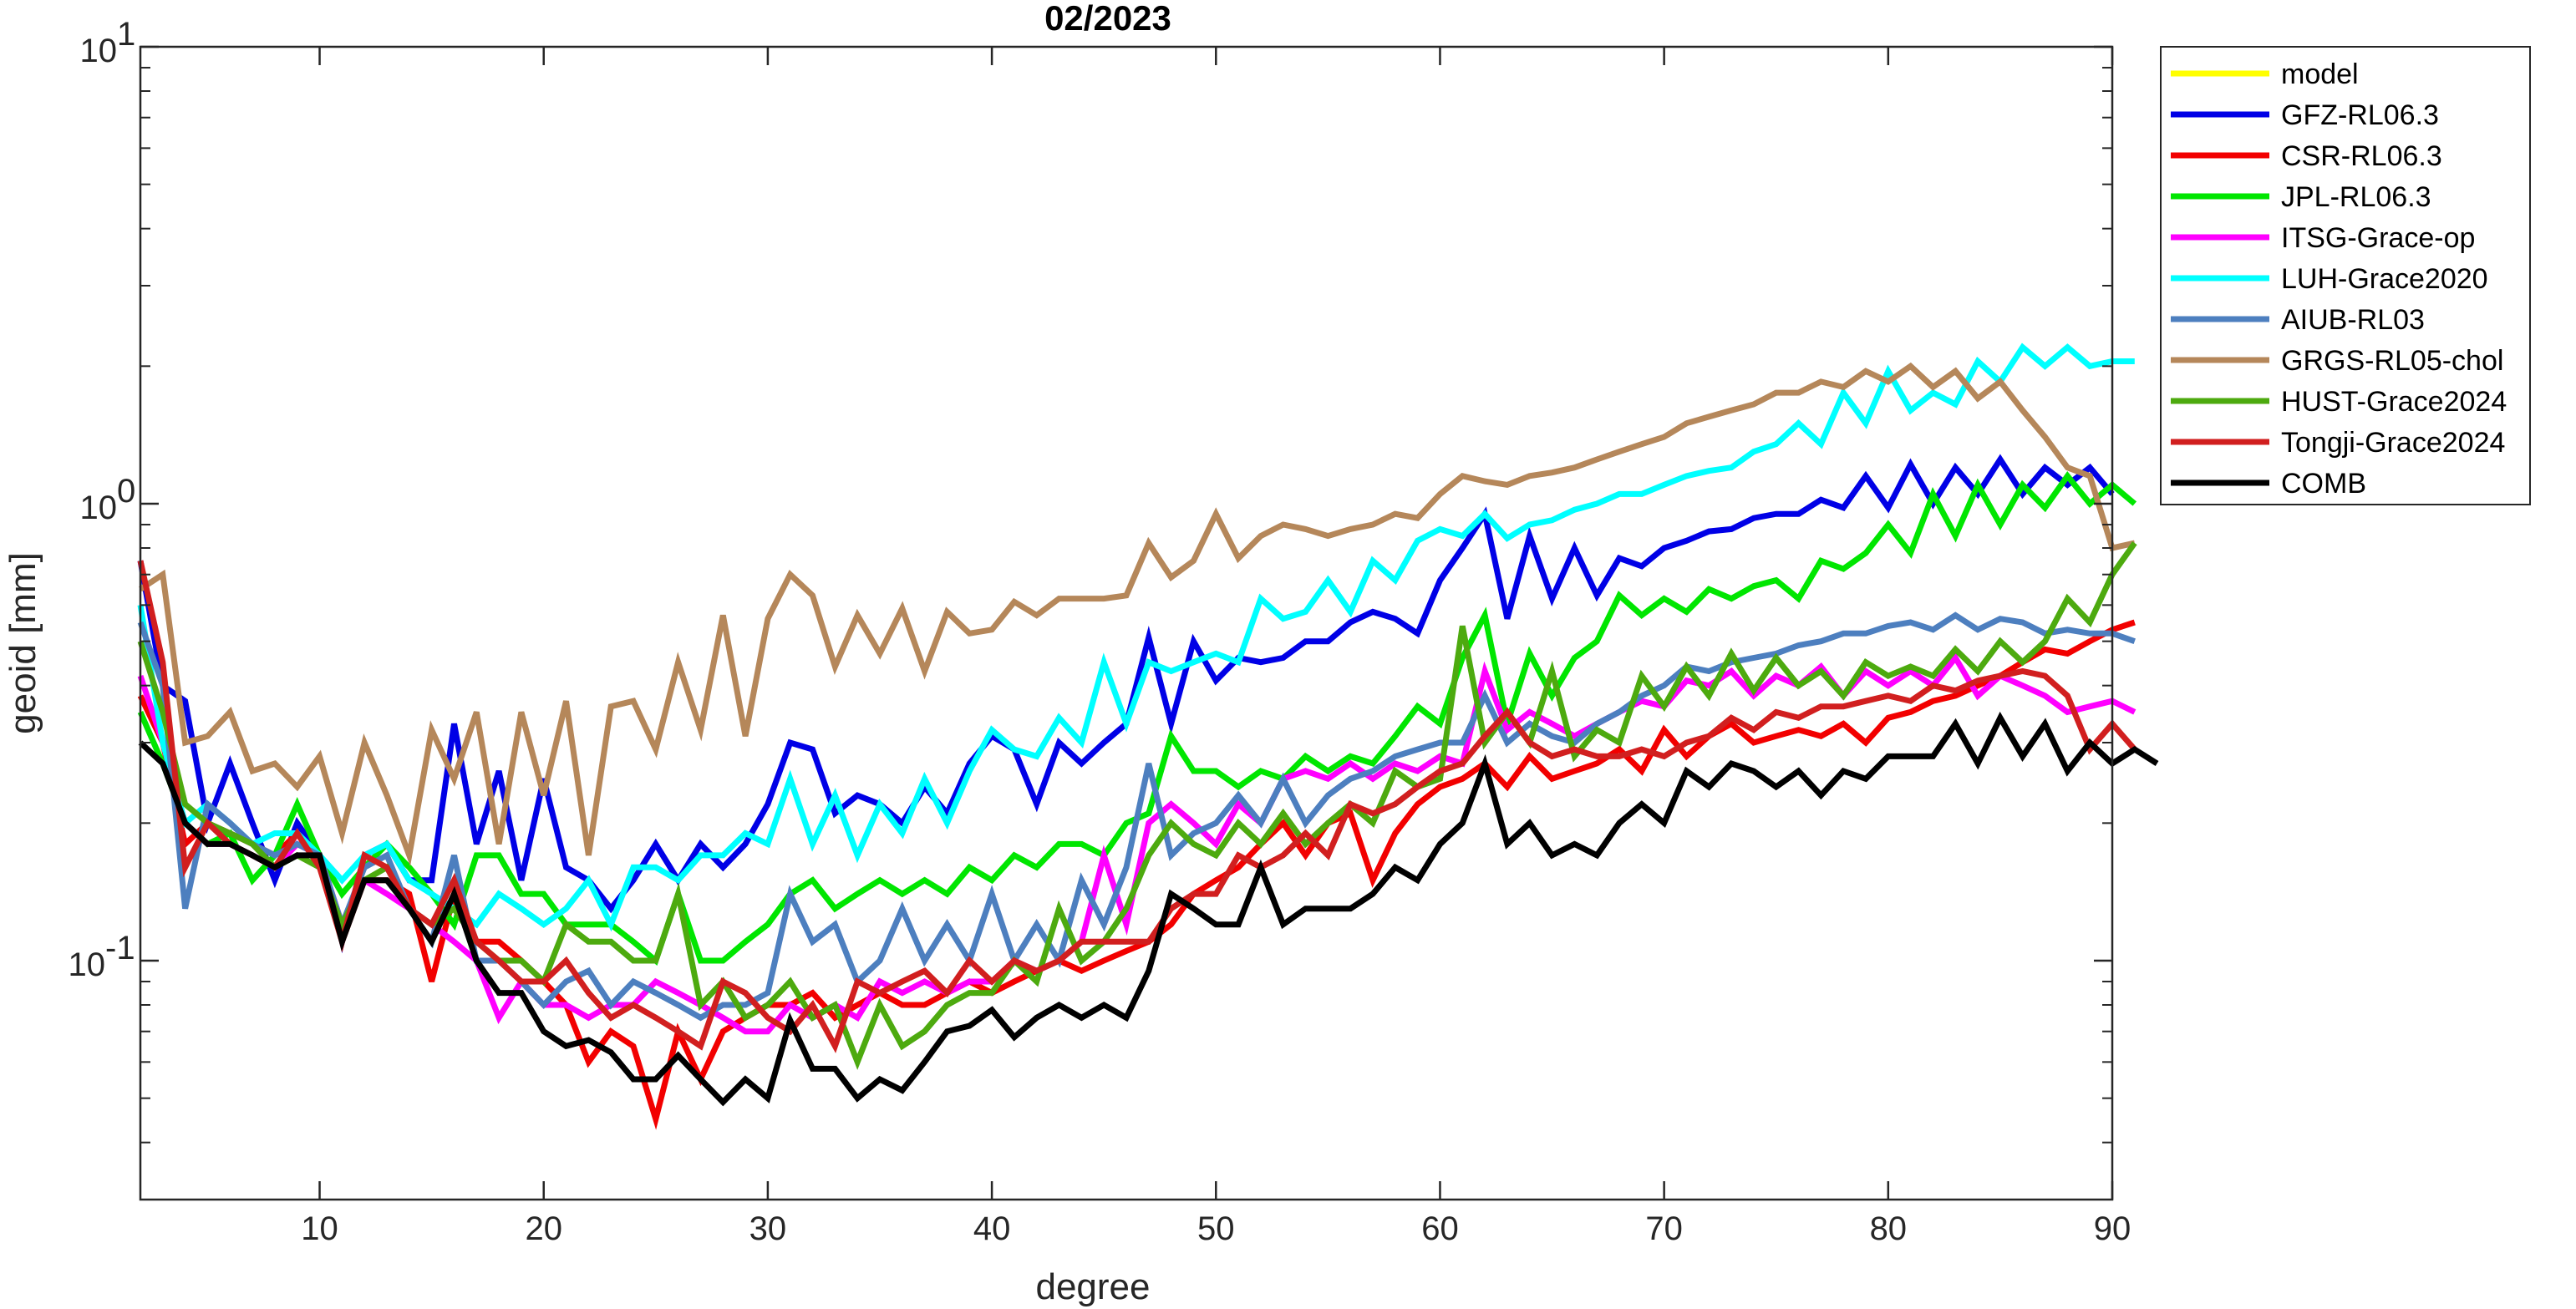  What do you see at coordinates (2360, 115) in the screenshot?
I see `legend-label-gfz-rl06-3: GFZ-RL06.3` at bounding box center [2360, 115].